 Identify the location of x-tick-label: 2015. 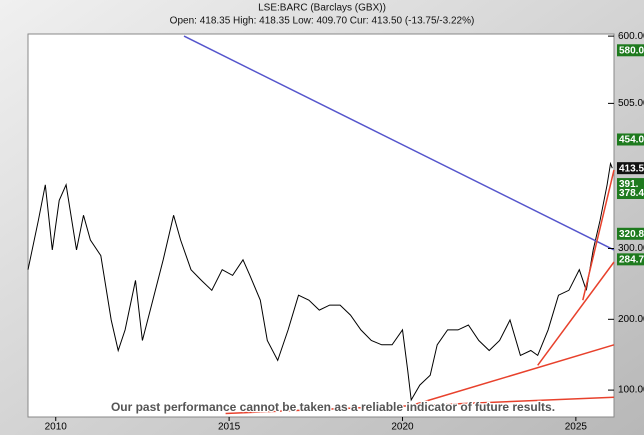
(229, 427).